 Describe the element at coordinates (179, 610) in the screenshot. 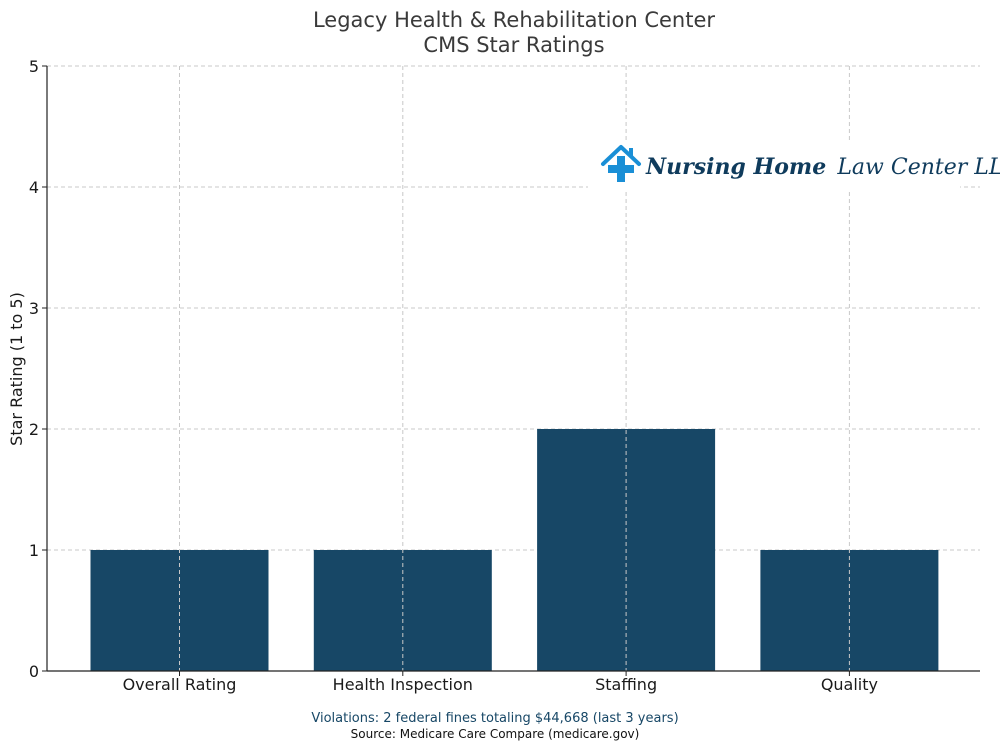

I see `bar-overall-rating` at that location.